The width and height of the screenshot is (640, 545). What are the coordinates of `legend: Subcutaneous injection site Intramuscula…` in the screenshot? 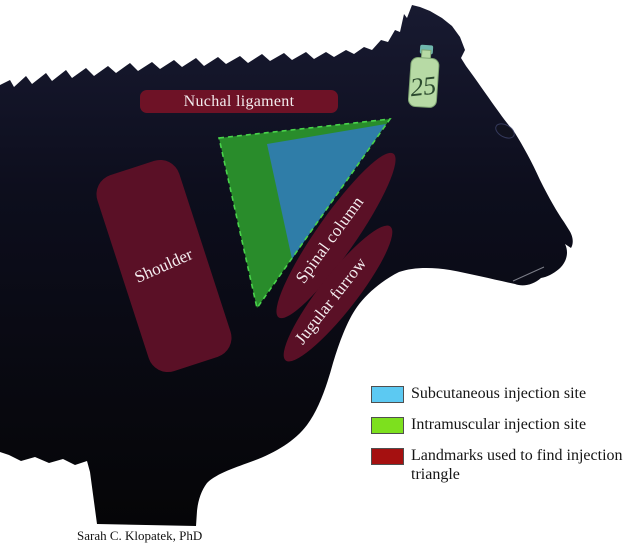 It's located at (505, 435).